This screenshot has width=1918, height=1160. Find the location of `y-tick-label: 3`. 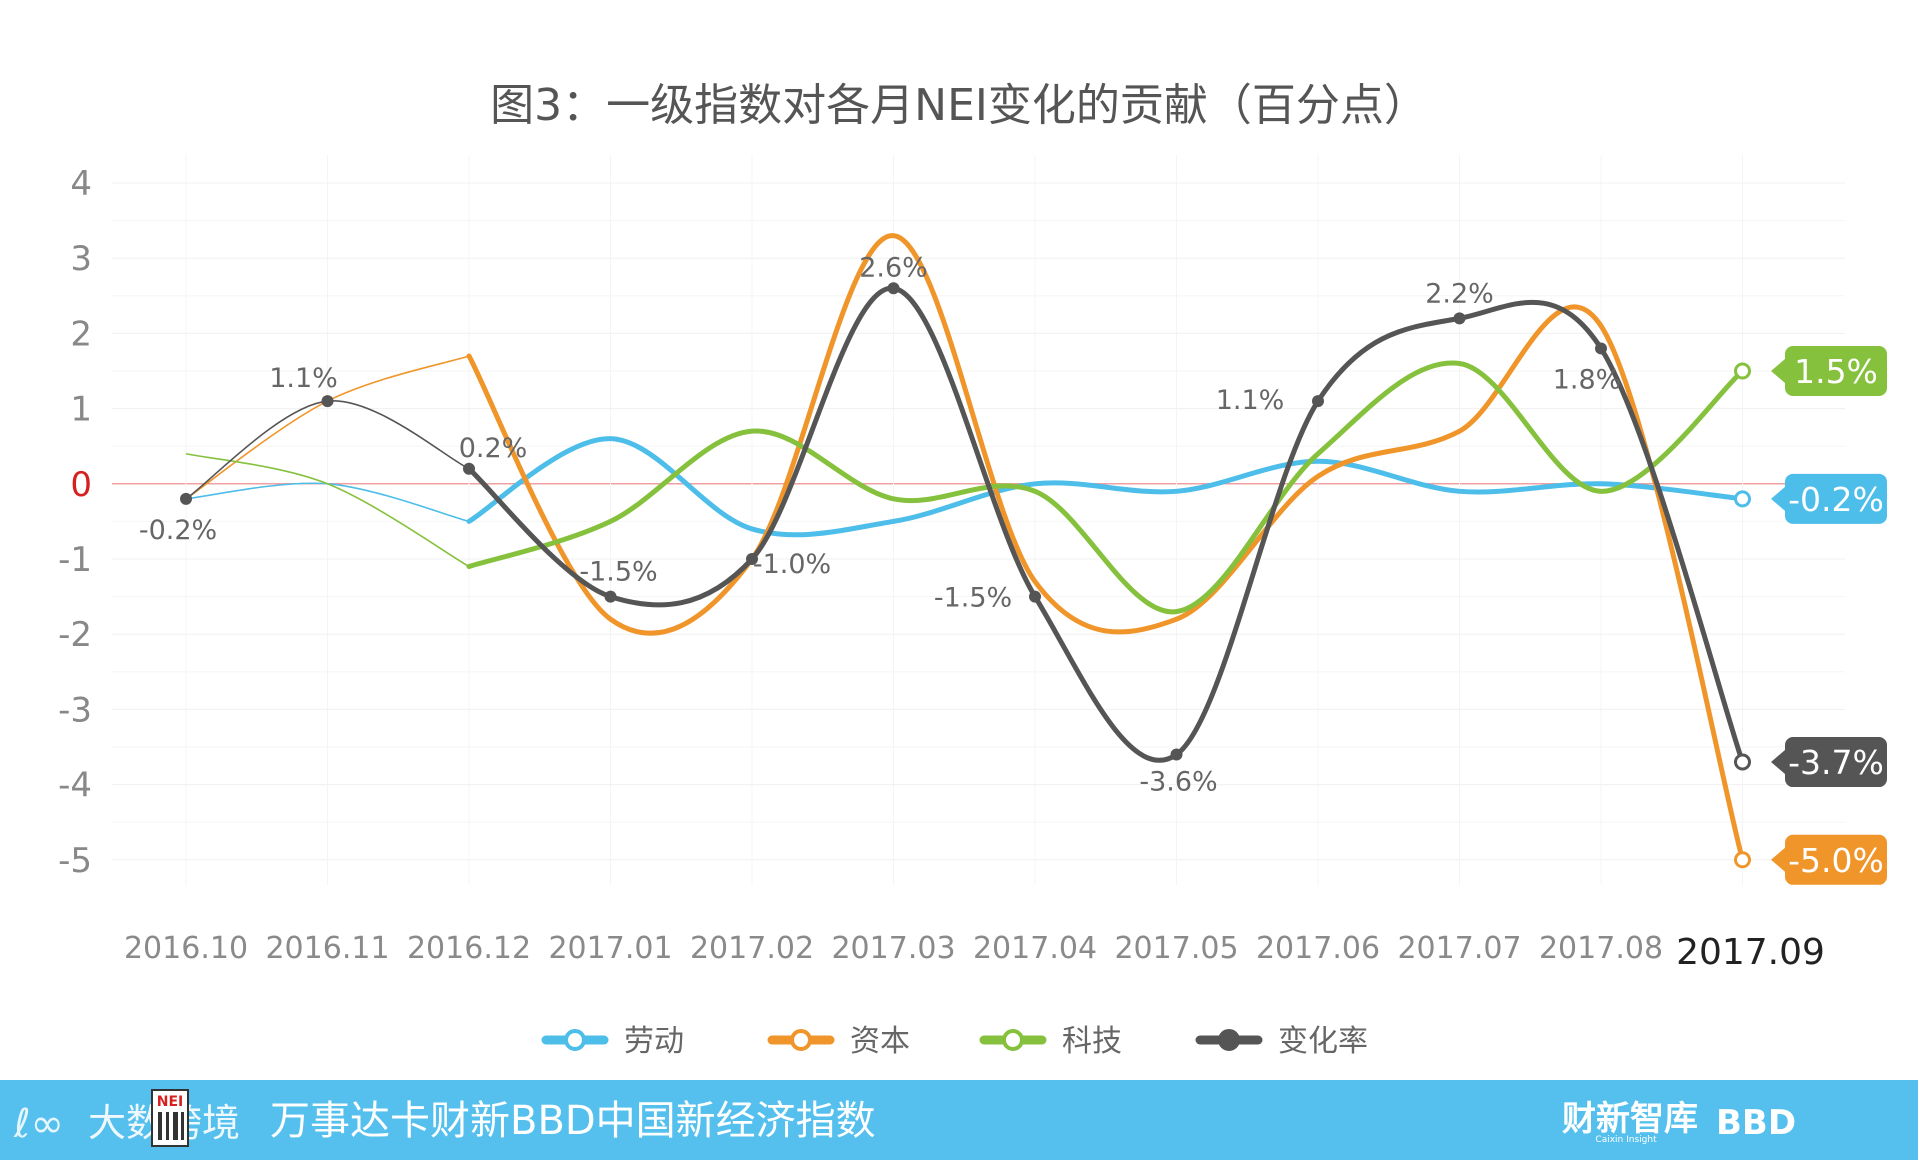

y-tick-label: 3 is located at coordinates (81, 259).